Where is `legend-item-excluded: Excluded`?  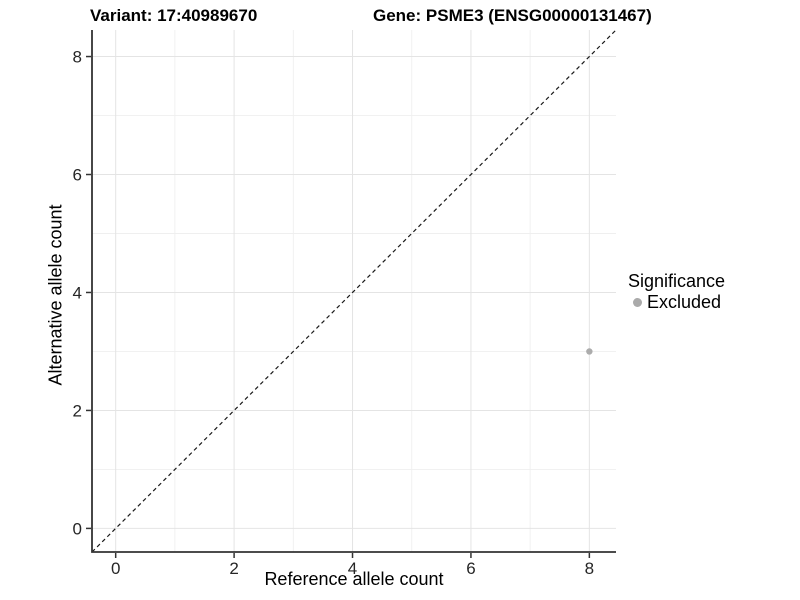
legend-item-excluded: Excluded is located at coordinates (676, 302).